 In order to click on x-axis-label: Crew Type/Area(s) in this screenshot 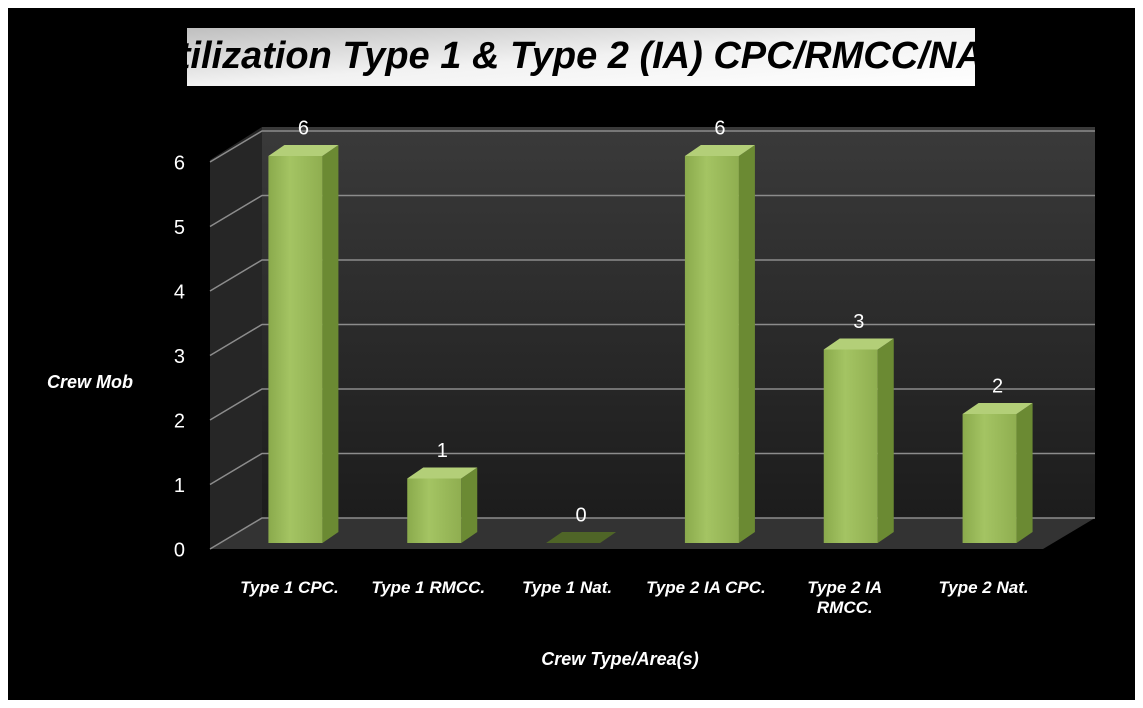, I will do `click(619, 659)`.